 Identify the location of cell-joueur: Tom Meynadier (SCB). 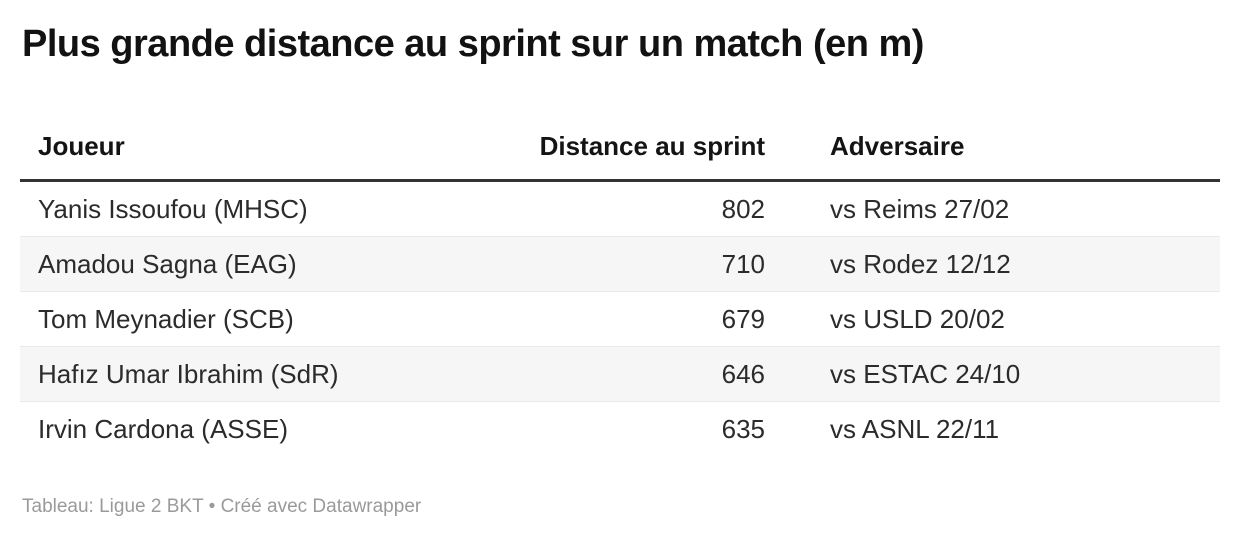
(166, 318).